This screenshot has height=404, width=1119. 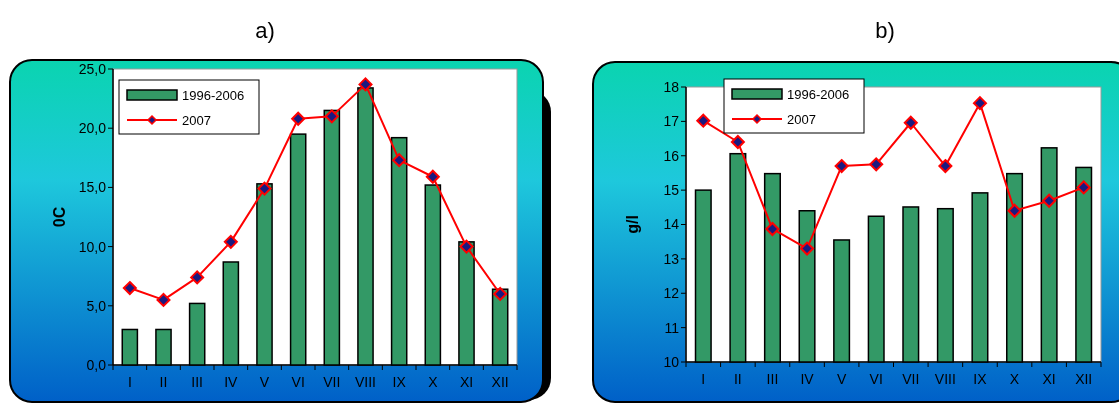 I want to click on y-axis-title: g/l, so click(x=632, y=224).